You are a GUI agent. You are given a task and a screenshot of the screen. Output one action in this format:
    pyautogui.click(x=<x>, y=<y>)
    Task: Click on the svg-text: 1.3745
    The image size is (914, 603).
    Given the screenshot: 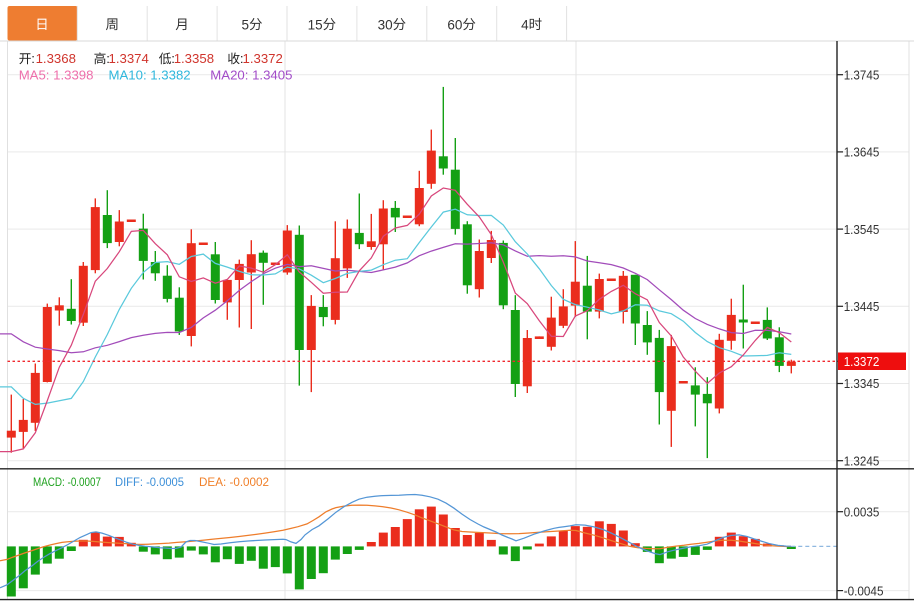 What is the action you would take?
    pyautogui.click(x=862, y=75)
    